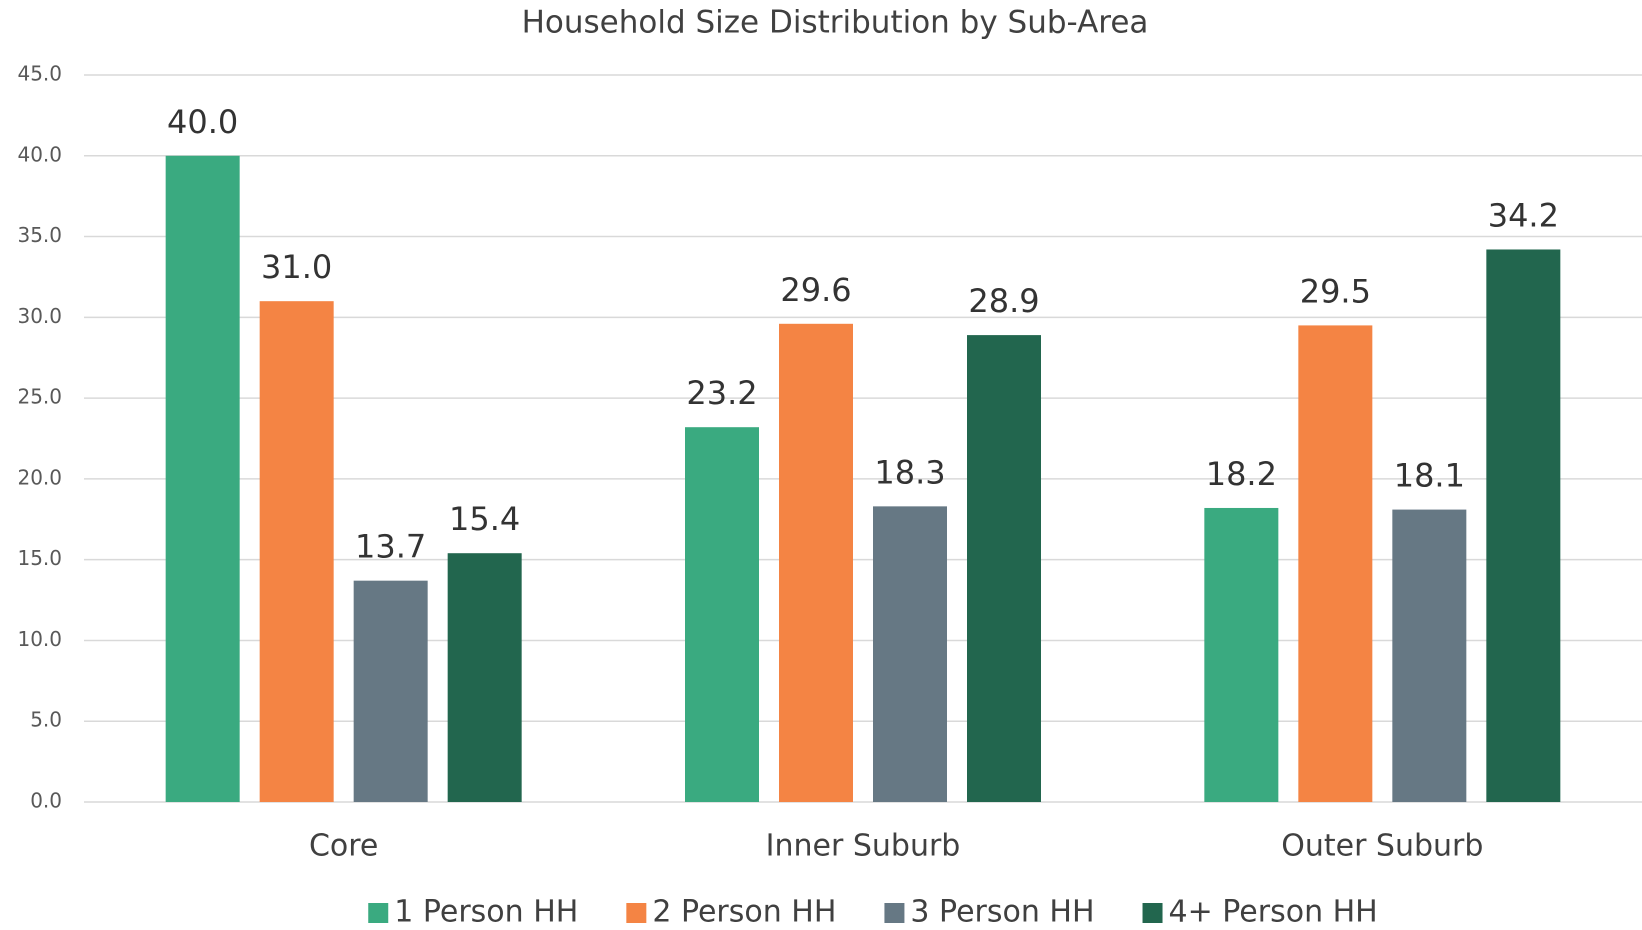 The image size is (1642, 930). What do you see at coordinates (39, 558) in the screenshot?
I see `y-tick-label: 15.0` at bounding box center [39, 558].